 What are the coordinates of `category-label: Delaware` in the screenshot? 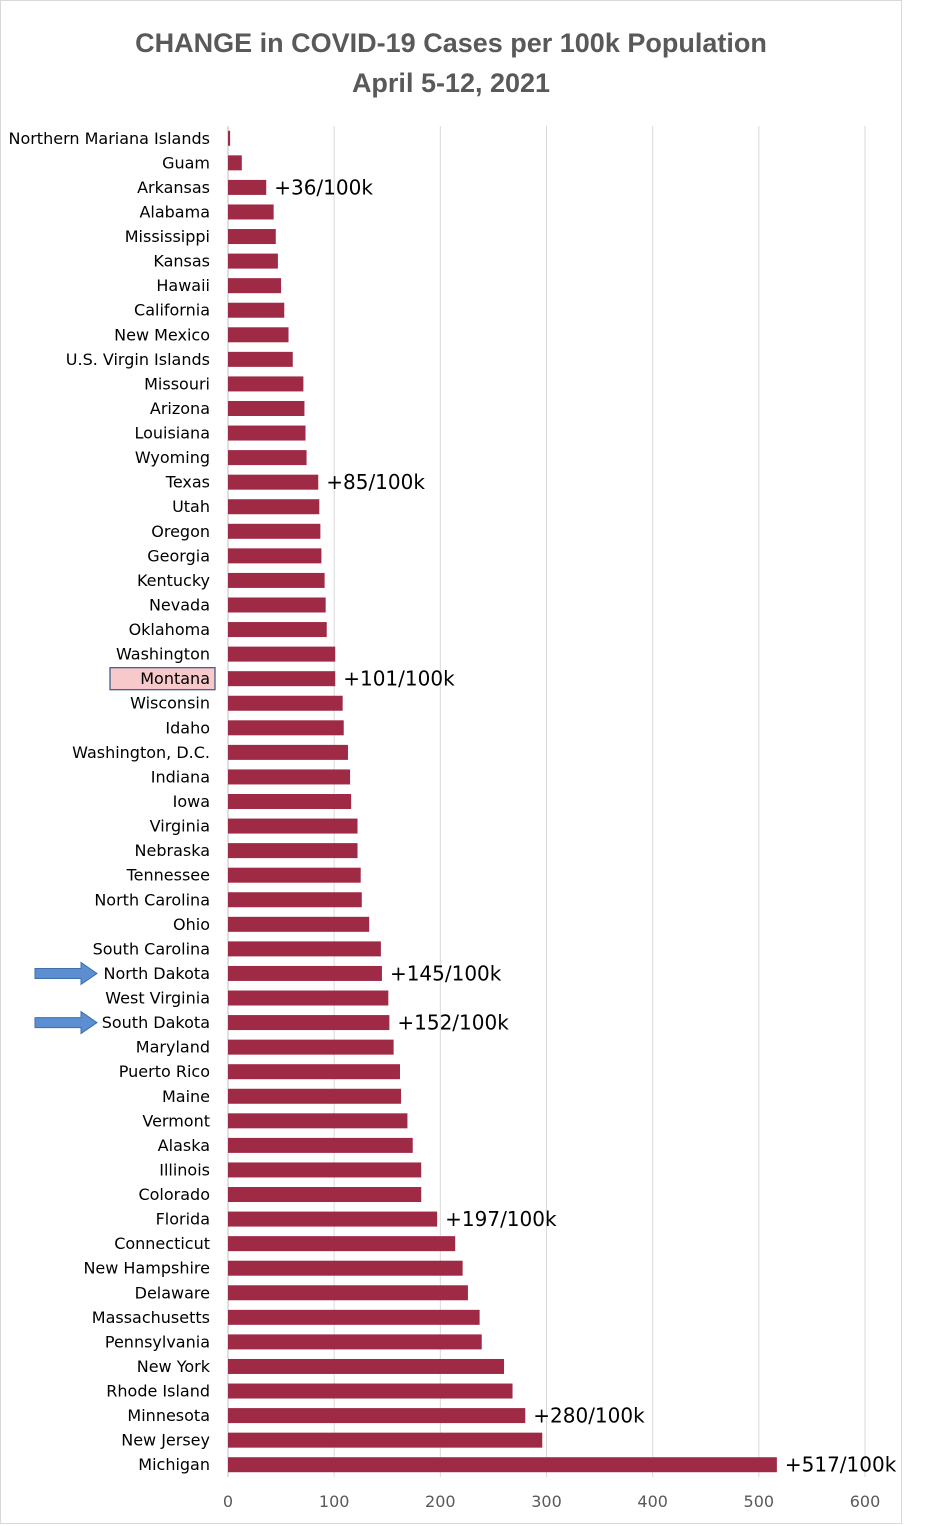 It's located at (172, 1292).